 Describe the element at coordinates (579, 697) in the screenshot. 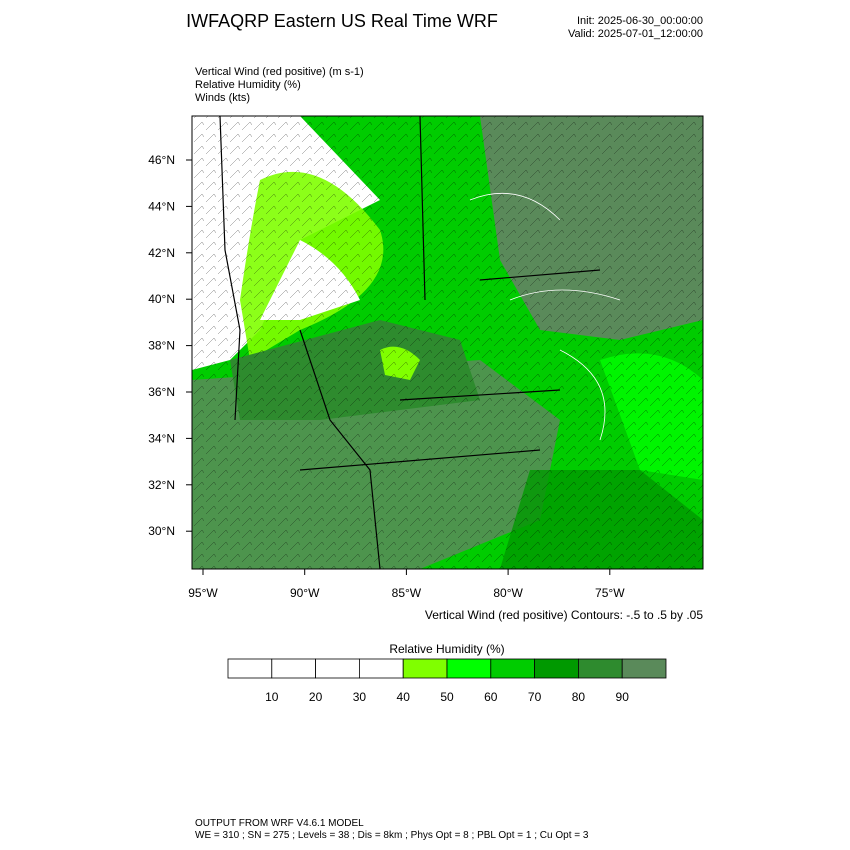

I see `colorbar-label: 80` at that location.